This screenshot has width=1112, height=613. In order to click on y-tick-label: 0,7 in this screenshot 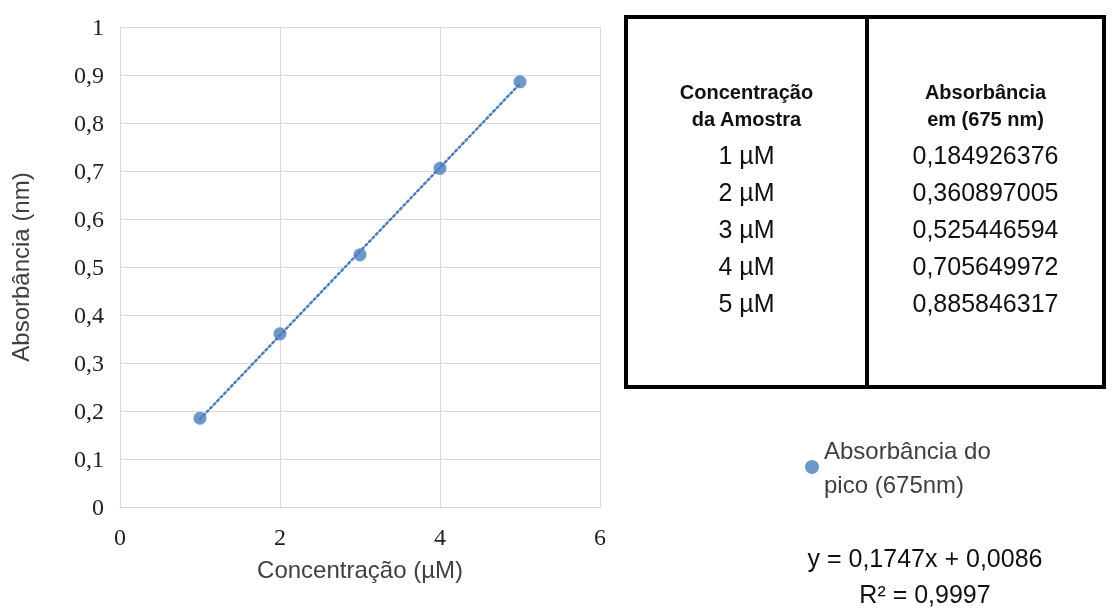, I will do `click(89, 171)`.